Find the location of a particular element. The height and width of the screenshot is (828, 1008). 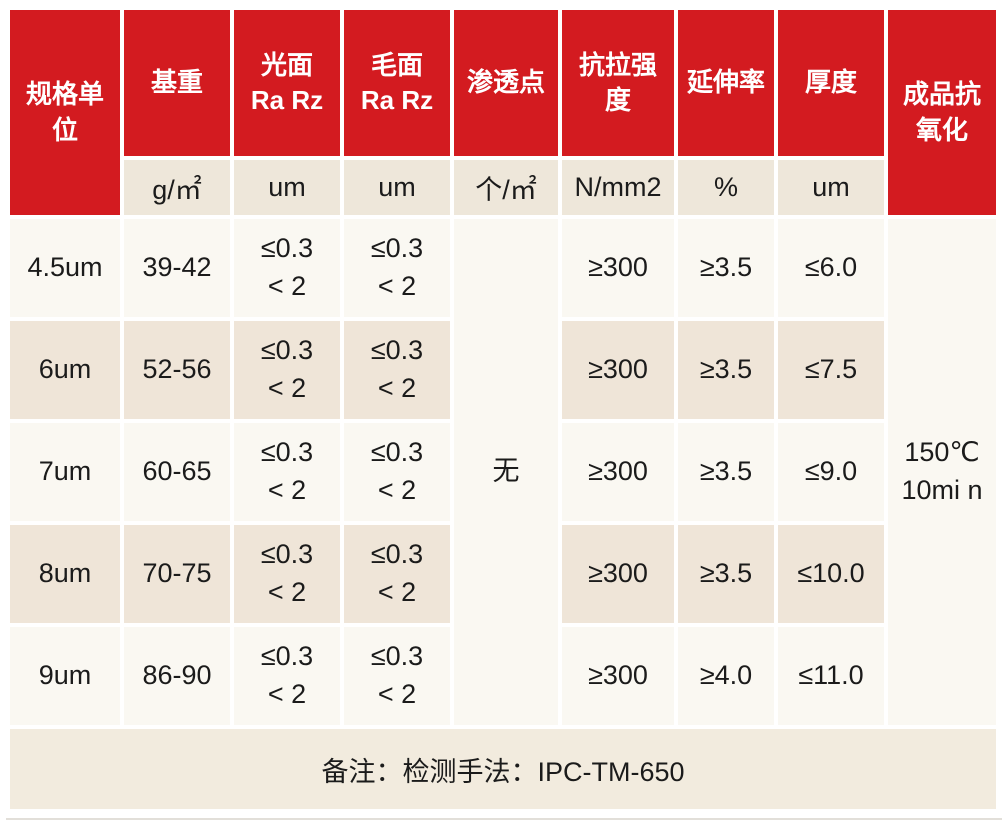

unit-cell-penetration: 个/㎡ is located at coordinates (506, 187).